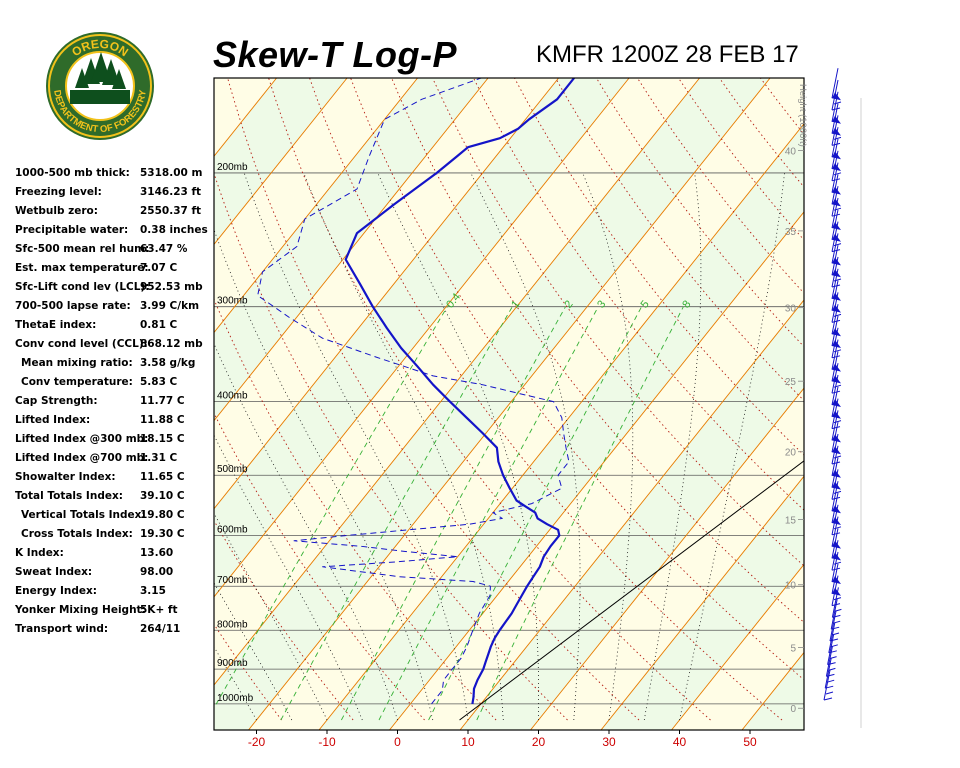 The width and height of the screenshot is (960, 768). What do you see at coordinates (667, 54) in the screenshot?
I see `station-time-label: KMFR 1200Z 28 FEB 17` at bounding box center [667, 54].